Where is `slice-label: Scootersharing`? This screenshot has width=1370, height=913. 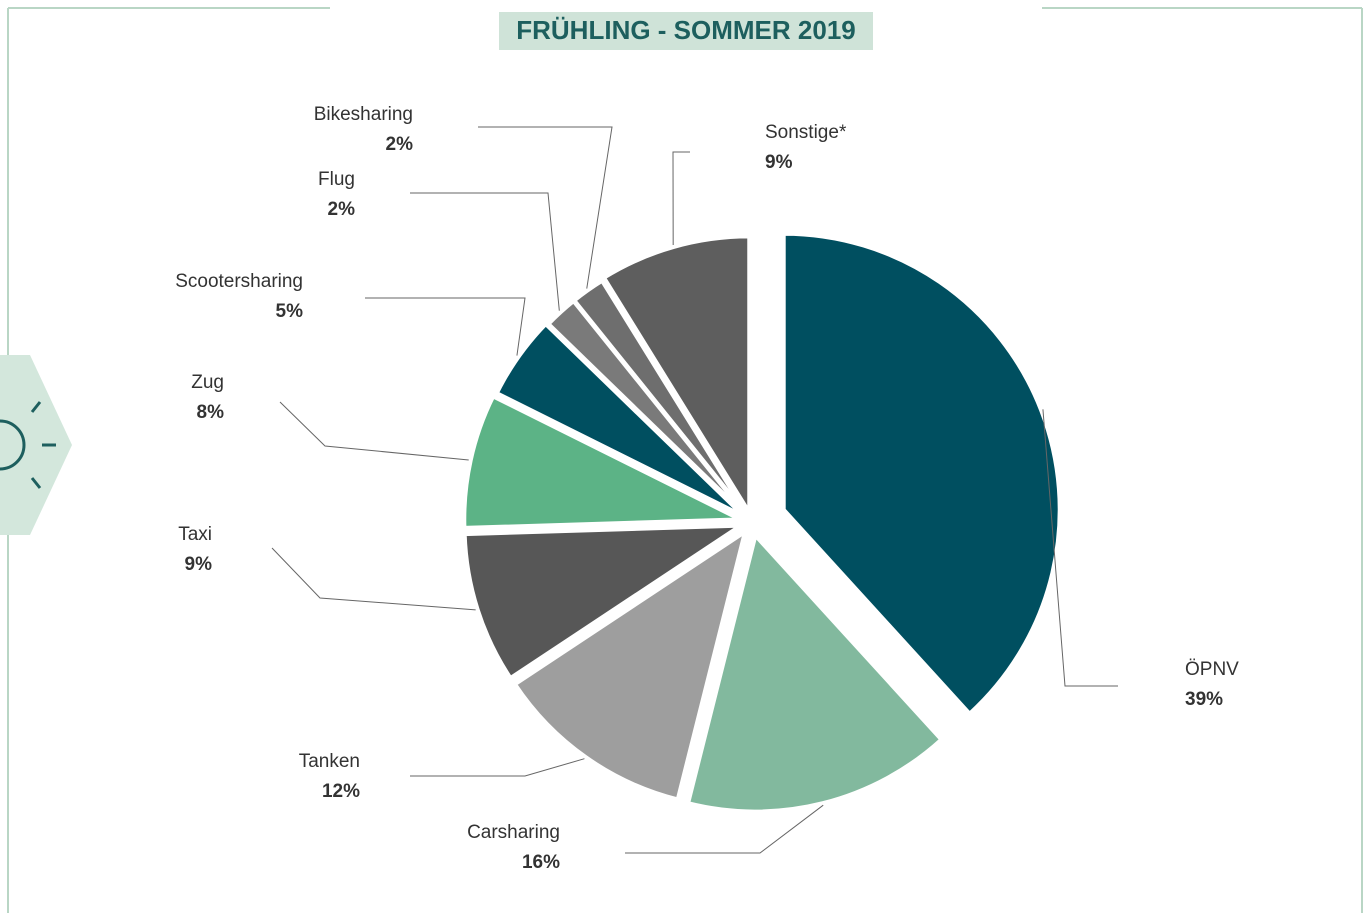
slice-label: Scootersharing is located at coordinates (239, 281).